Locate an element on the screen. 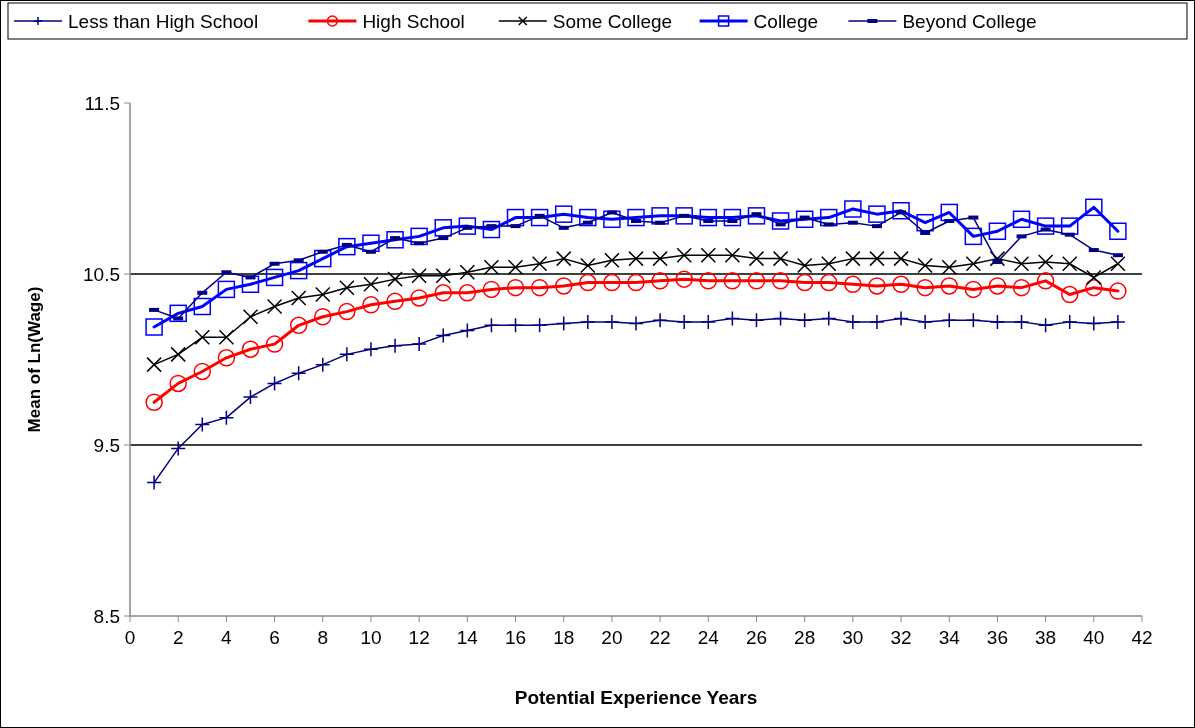  x-tick-label: 36 is located at coordinates (997, 637).